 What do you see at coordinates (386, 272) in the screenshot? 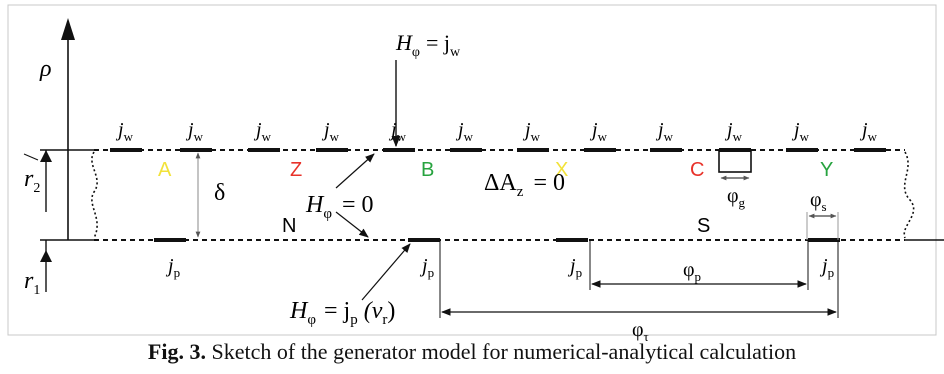
I see `h-phi-bottom-arrow` at bounding box center [386, 272].